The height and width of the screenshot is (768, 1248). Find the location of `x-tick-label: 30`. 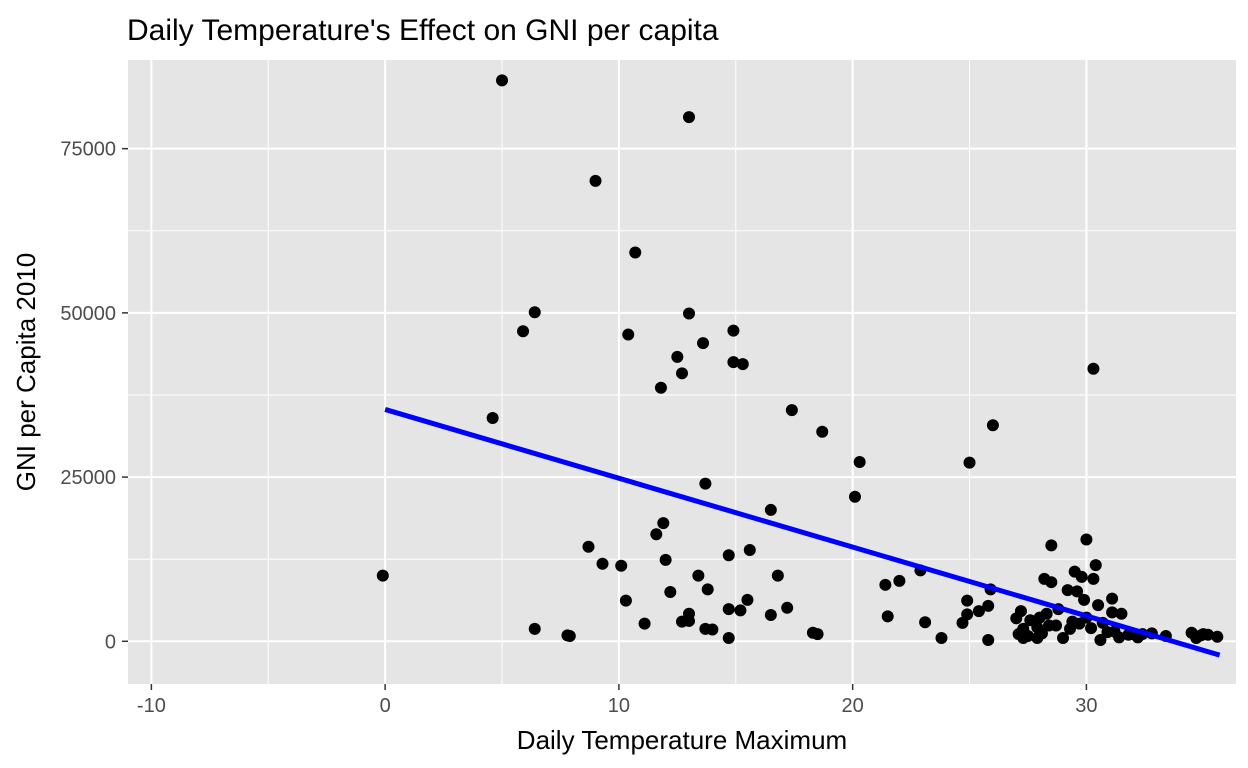

x-tick-label: 30 is located at coordinates (1086, 706).